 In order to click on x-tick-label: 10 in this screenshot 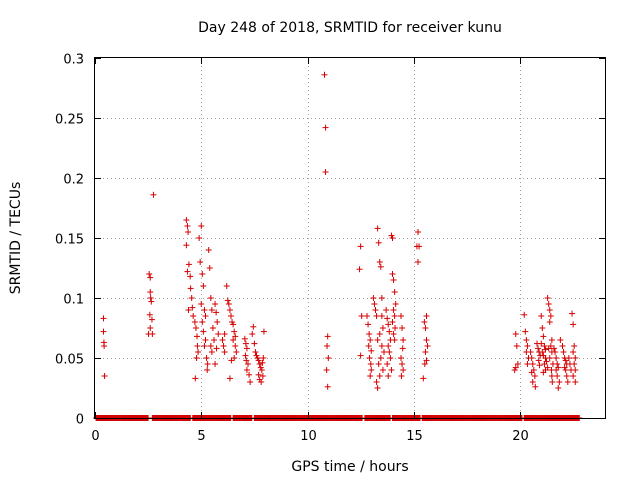, I will do `click(308, 436)`.